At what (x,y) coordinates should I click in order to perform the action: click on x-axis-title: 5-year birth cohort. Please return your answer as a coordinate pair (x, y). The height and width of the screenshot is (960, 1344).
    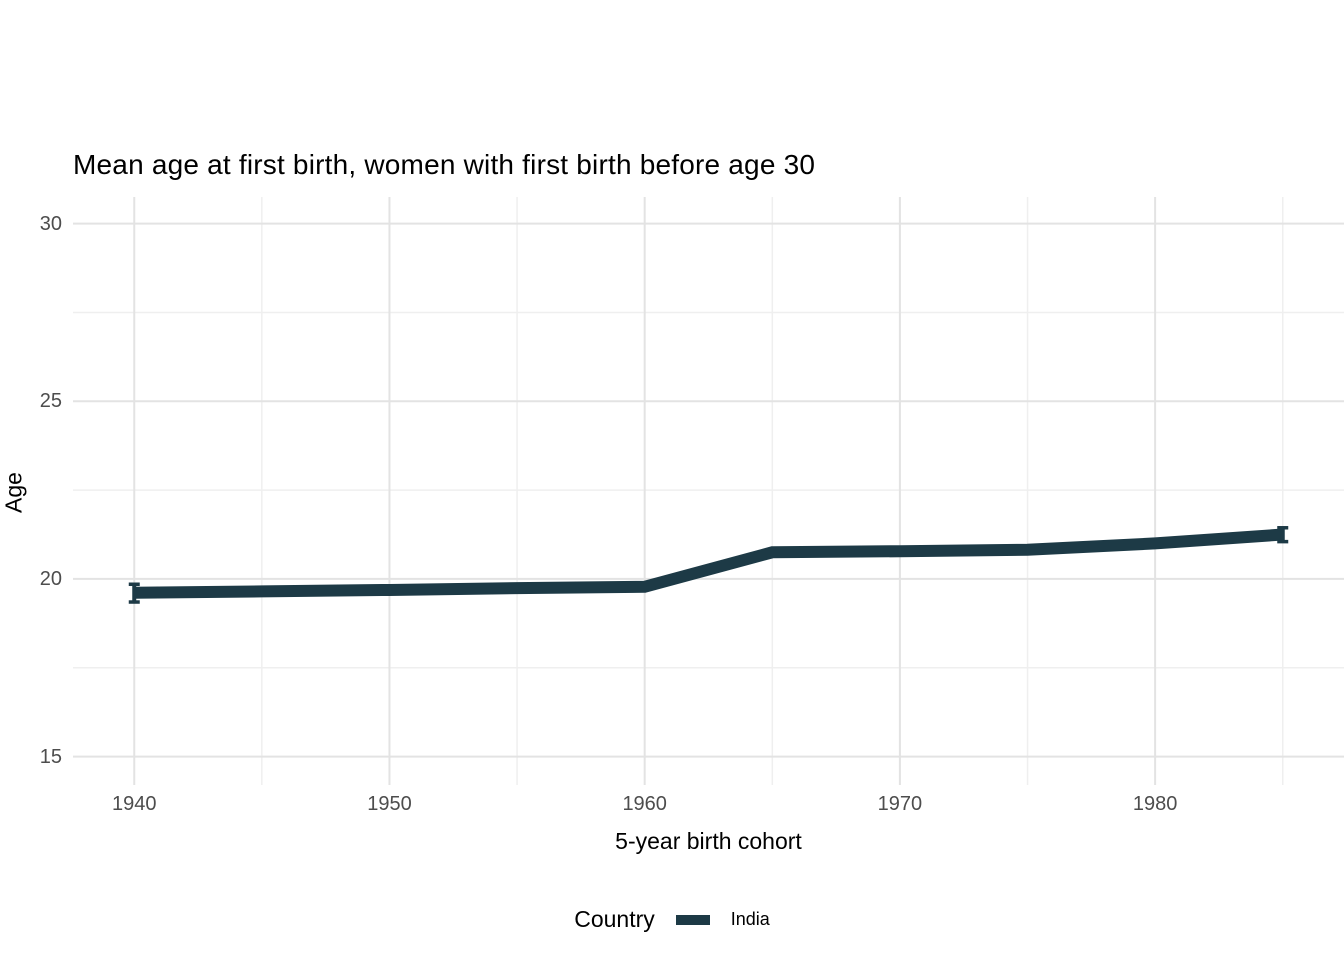
    Looking at the image, I should click on (708, 841).